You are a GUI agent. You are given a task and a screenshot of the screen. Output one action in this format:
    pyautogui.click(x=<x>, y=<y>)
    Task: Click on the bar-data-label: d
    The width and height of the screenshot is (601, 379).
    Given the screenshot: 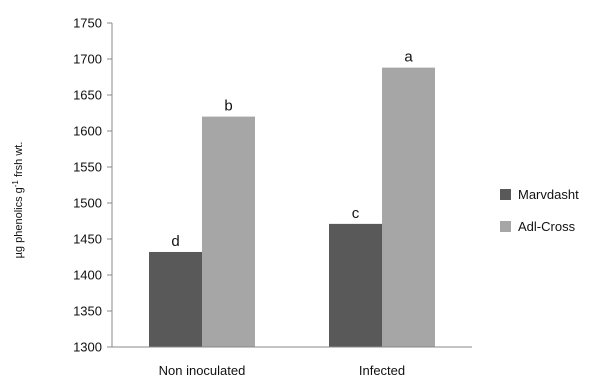 What is the action you would take?
    pyautogui.click(x=175, y=241)
    